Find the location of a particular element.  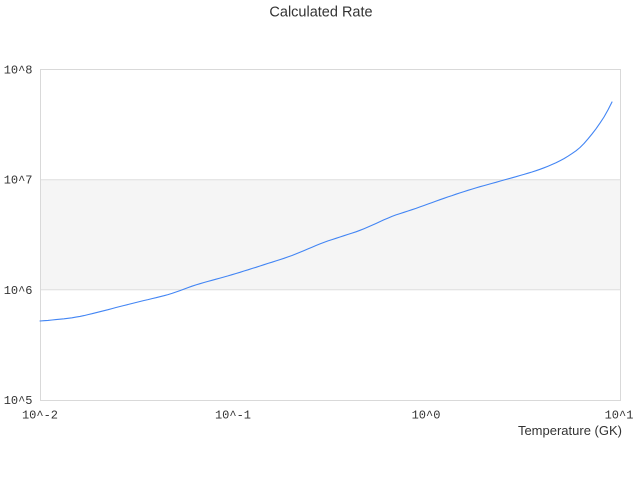

svg-text: 10^7 is located at coordinates (18, 181).